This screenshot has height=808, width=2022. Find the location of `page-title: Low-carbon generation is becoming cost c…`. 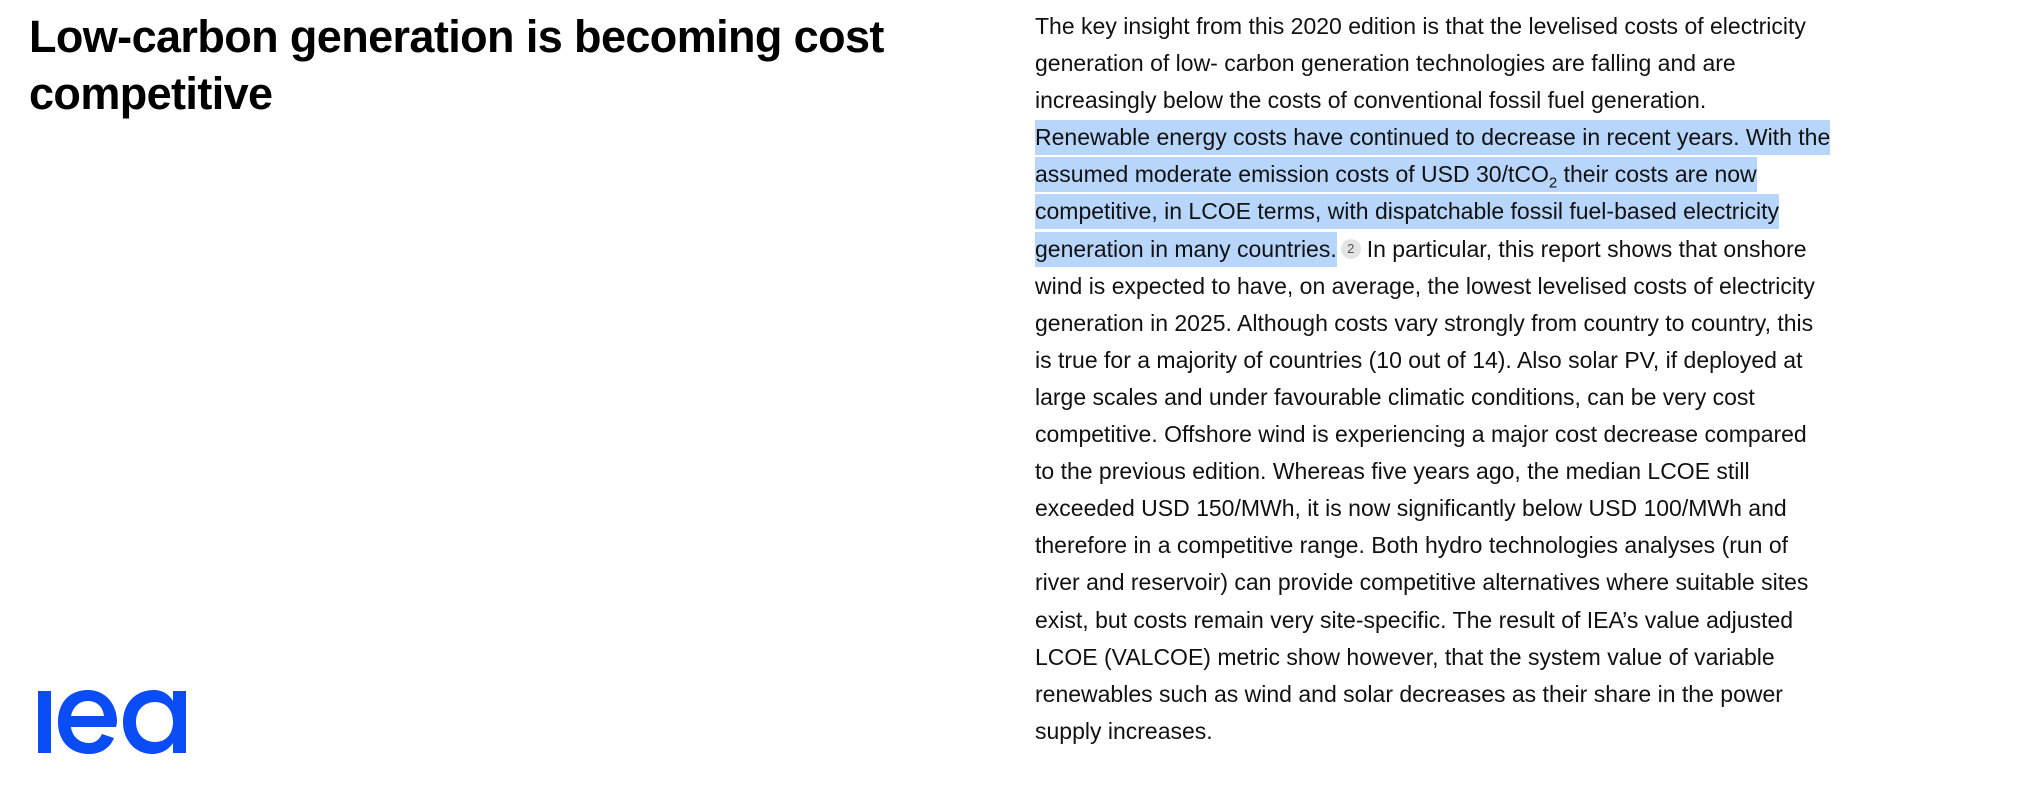

page-title: Low-carbon generation is becoming cost c… is located at coordinates (456, 65).